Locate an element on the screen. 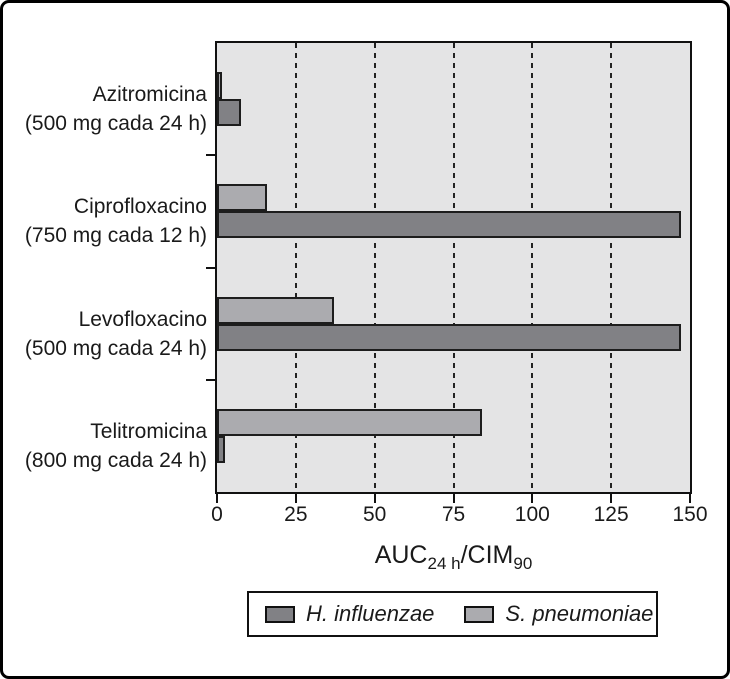 Image resolution: width=730 pixels, height=679 pixels. legend-label-h-influenzae: H. influenzae is located at coordinates (370, 613).